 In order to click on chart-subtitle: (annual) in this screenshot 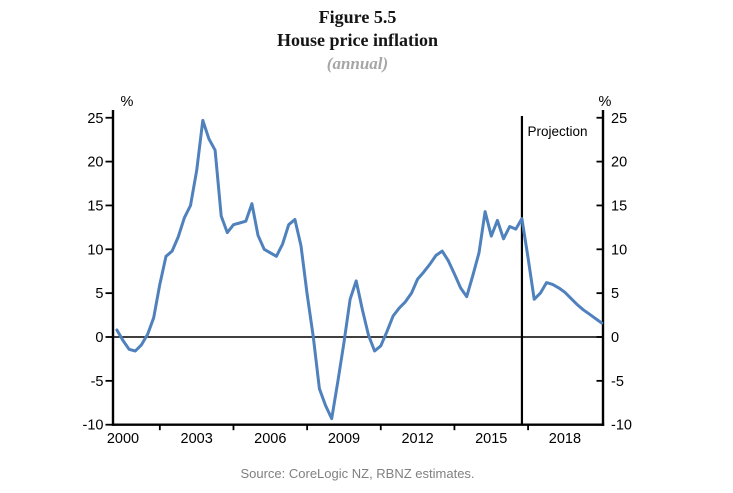, I will do `click(357, 63)`.